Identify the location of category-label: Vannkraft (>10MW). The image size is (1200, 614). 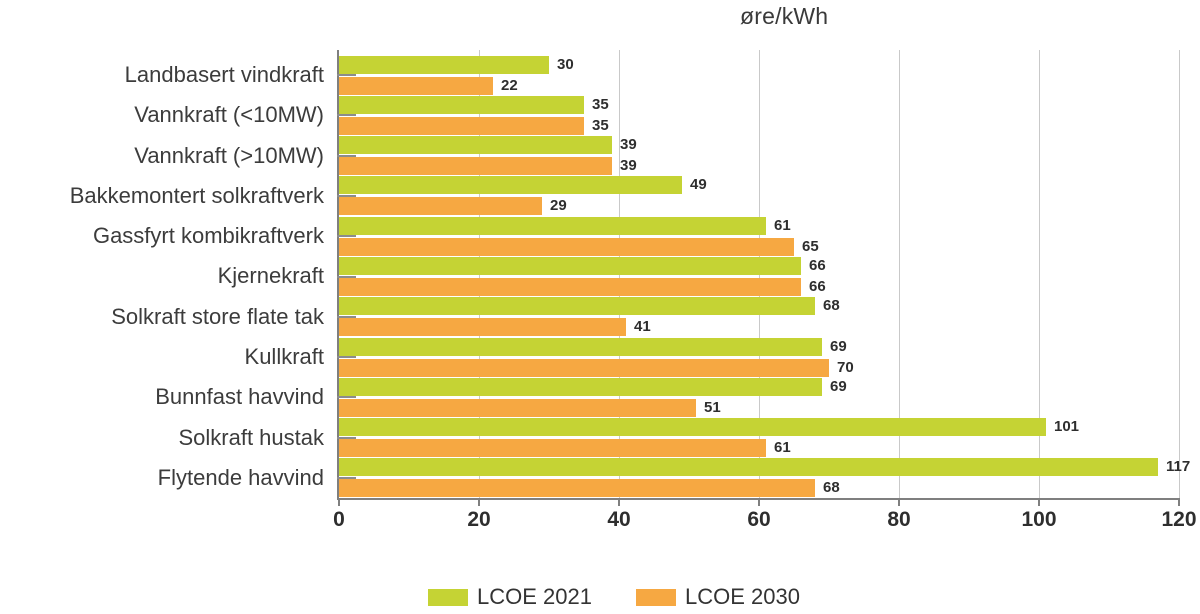
(229, 155).